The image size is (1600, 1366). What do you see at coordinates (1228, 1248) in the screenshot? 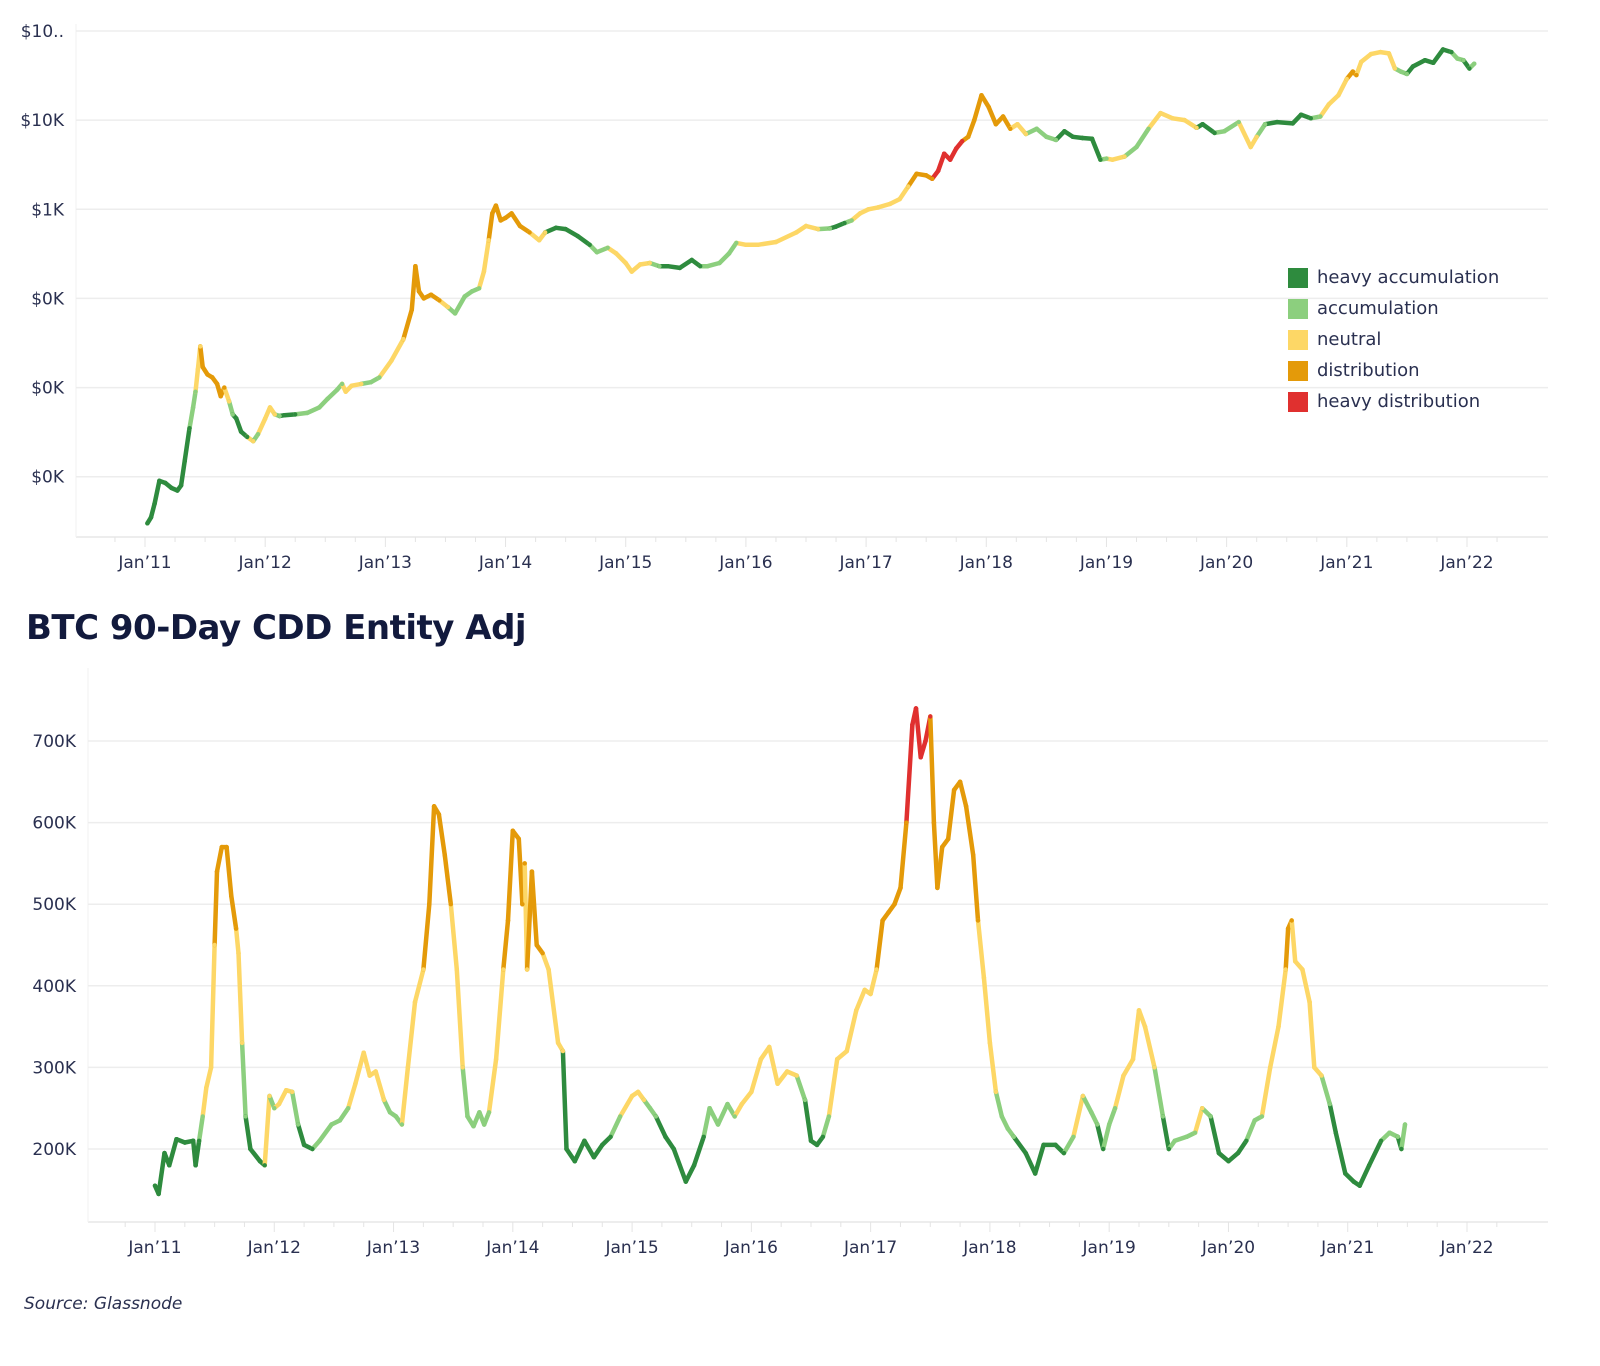
I see `x-tick-label: Jan’20` at bounding box center [1228, 1248].